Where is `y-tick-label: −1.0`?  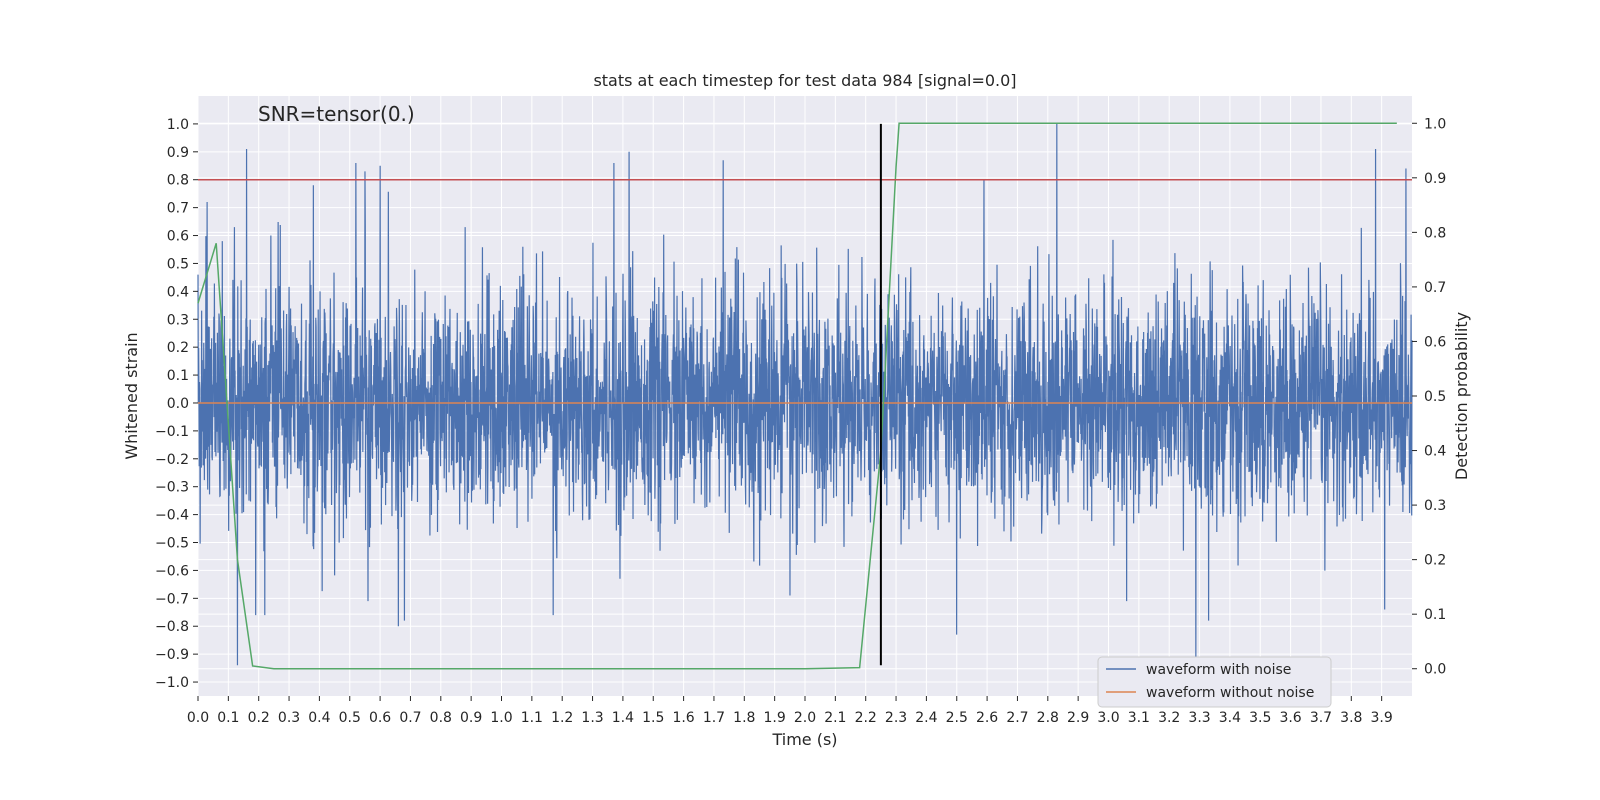 y-tick-label: −1.0 is located at coordinates (172, 683).